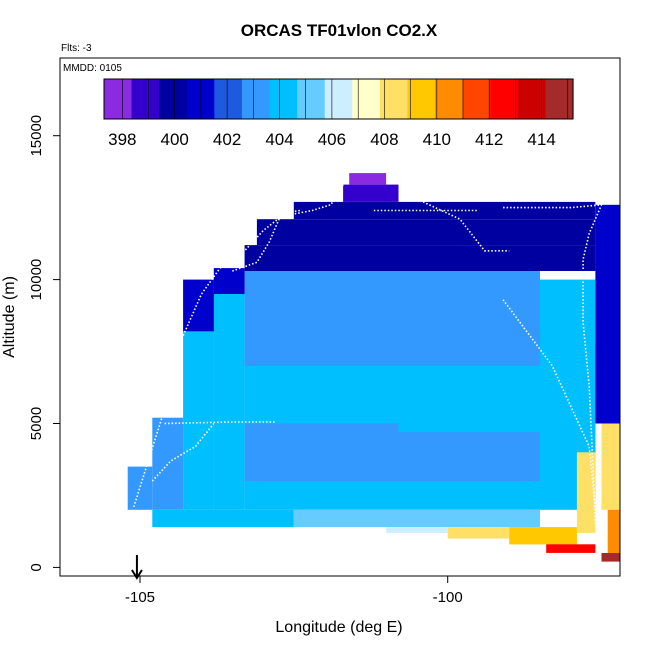 Image resolution: width=650 pixels, height=650 pixels. What do you see at coordinates (137, 574) in the screenshot?
I see `arrow-head` at bounding box center [137, 574].